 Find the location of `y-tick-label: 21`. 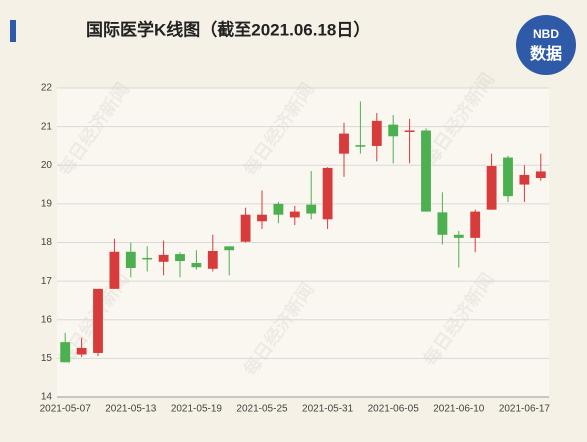

y-tick-label: 21 is located at coordinates (47, 126).